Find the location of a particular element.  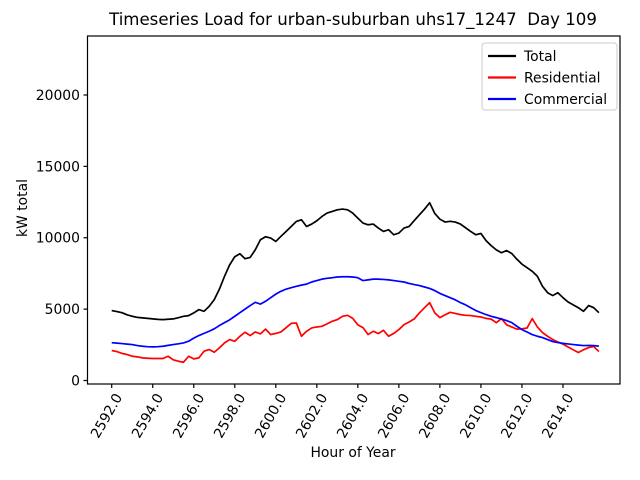

x-tick-label: 2612.0 is located at coordinates (517, 416).